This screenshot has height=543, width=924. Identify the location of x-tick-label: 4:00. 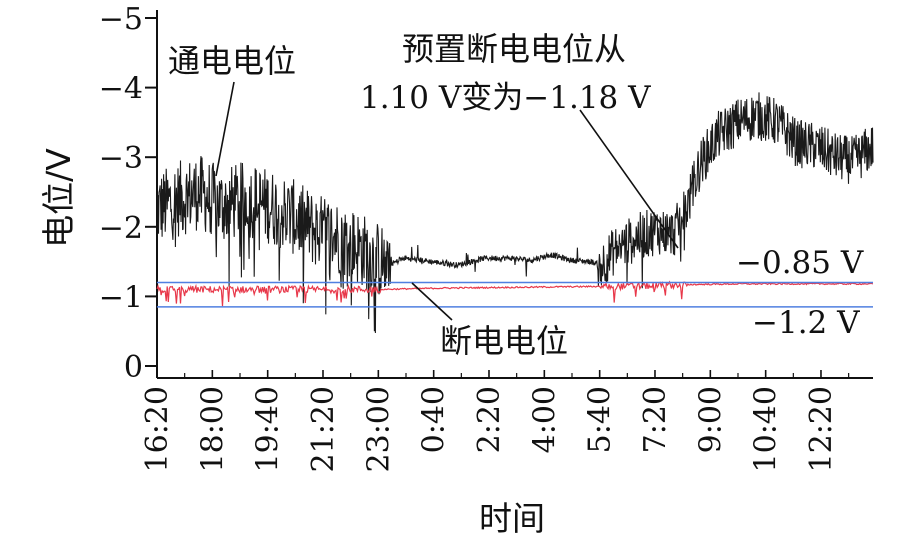
(544, 419).